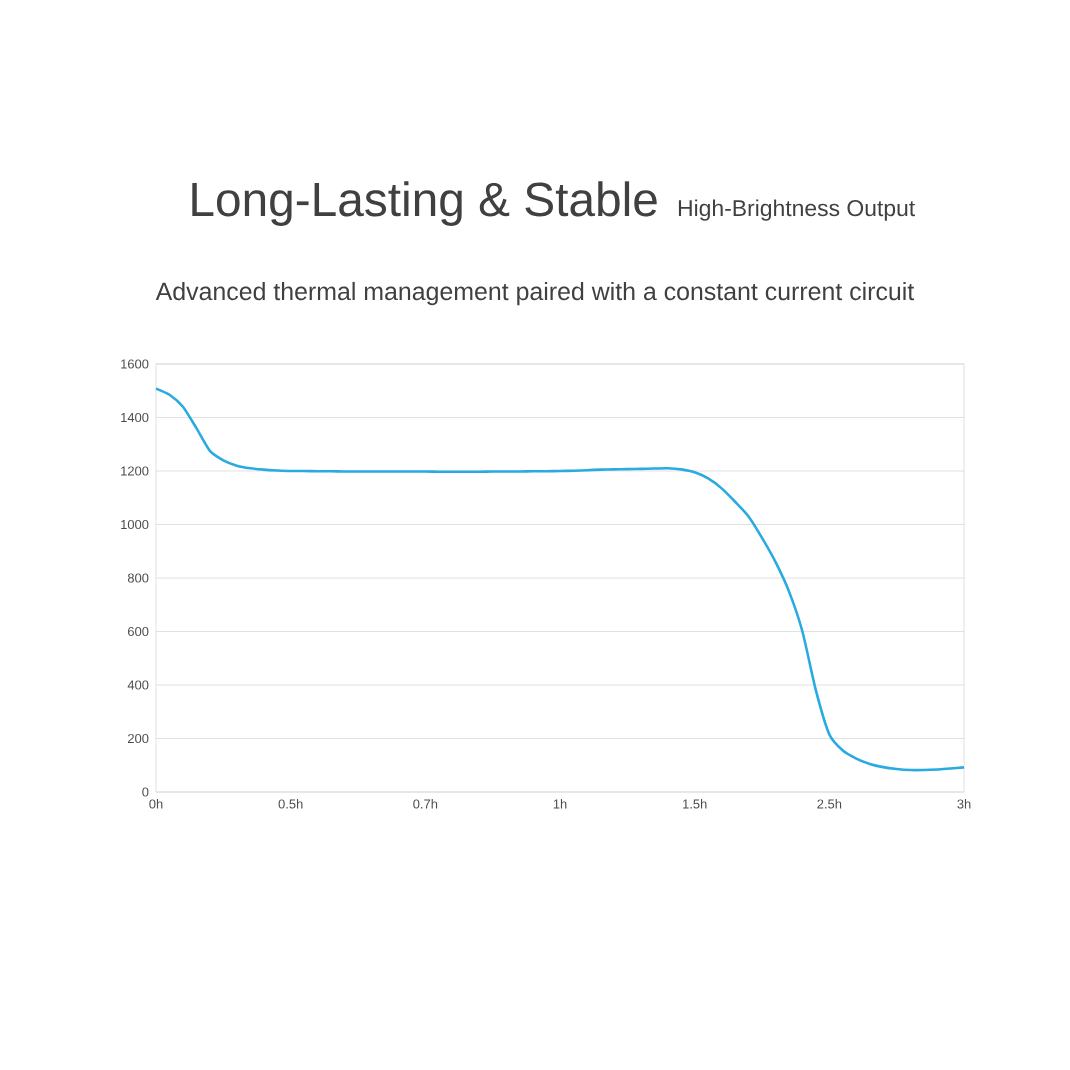  What do you see at coordinates (424, 203) in the screenshot?
I see `chart-title: Long-Lasting & Stable` at bounding box center [424, 203].